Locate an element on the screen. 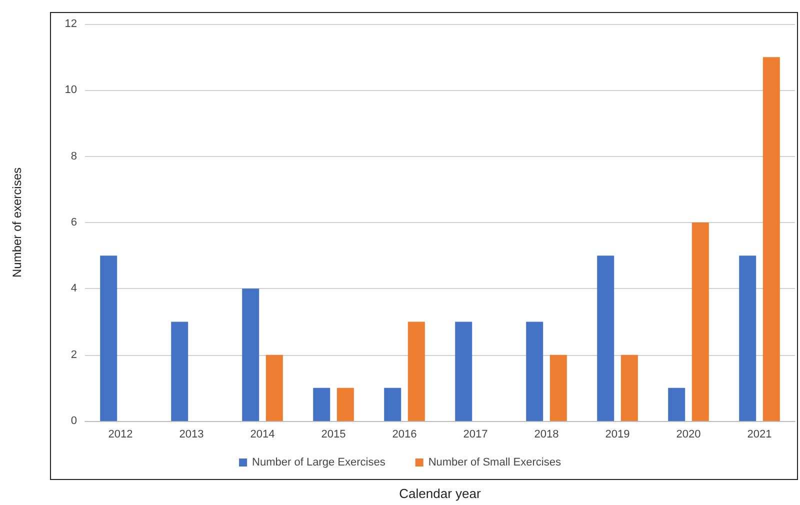  x-tick-label: 2016 is located at coordinates (404, 434).